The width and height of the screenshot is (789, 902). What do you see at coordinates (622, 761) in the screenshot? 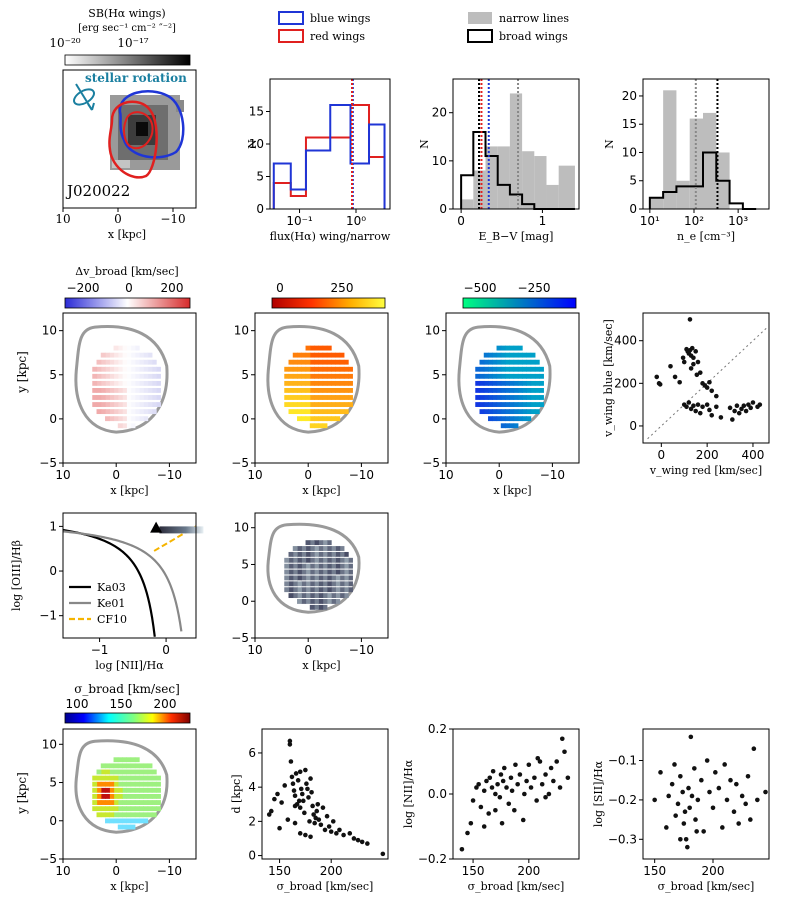
I see `sigsii-ytick-label: −0.1` at bounding box center [622, 761].